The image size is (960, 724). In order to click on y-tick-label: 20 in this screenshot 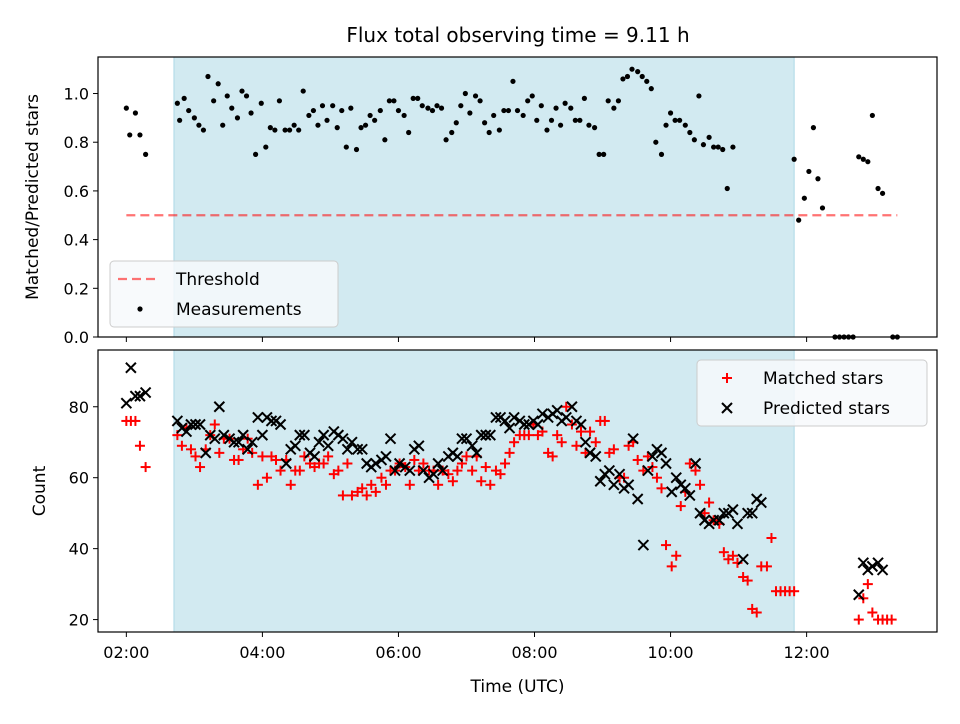, I will do `click(79, 620)`.